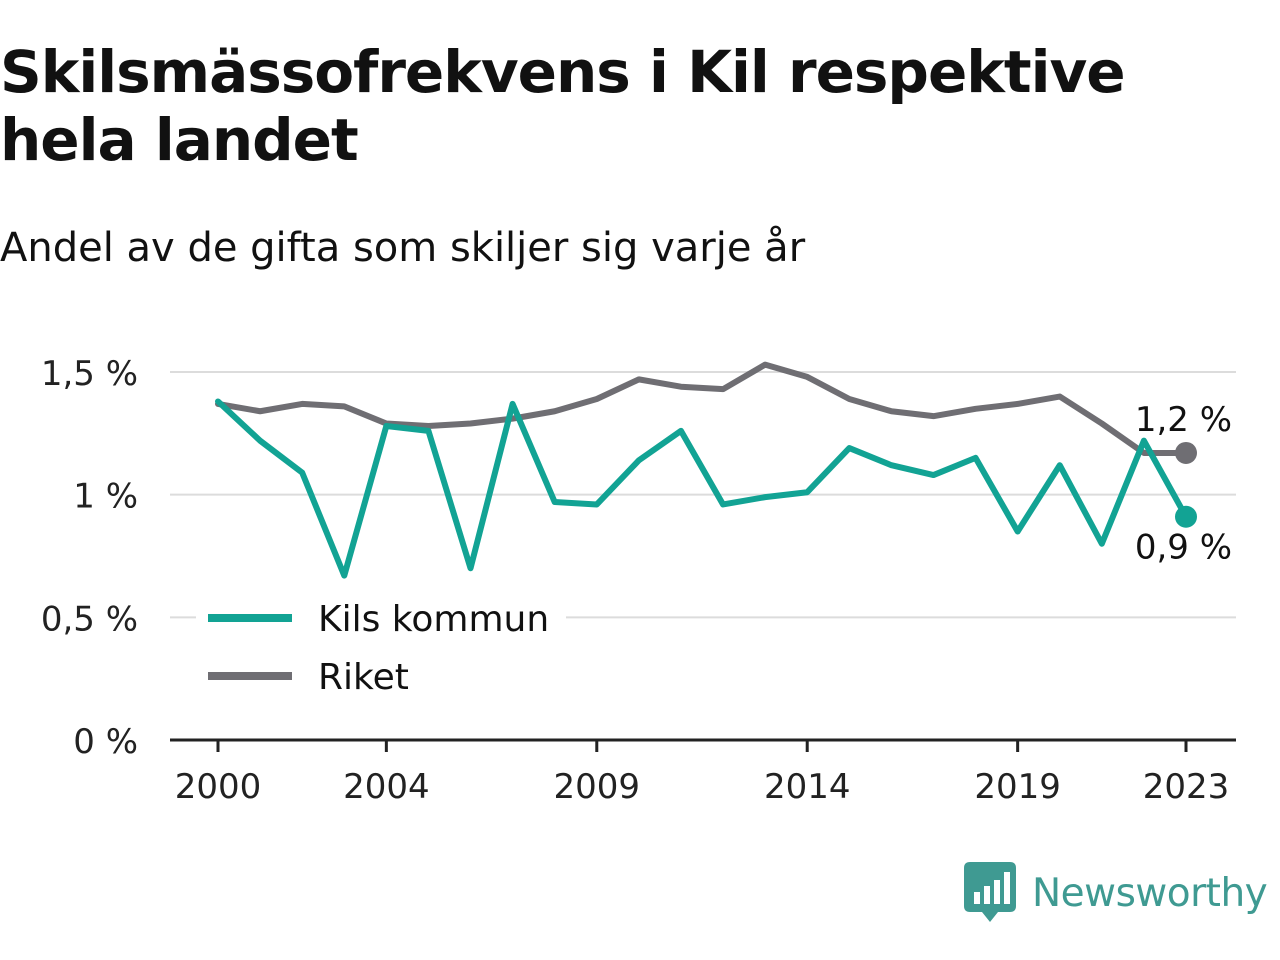 Image resolution: width=1280 pixels, height=960 pixels. I want to click on y-tick-label: 1,5 %, so click(89, 374).